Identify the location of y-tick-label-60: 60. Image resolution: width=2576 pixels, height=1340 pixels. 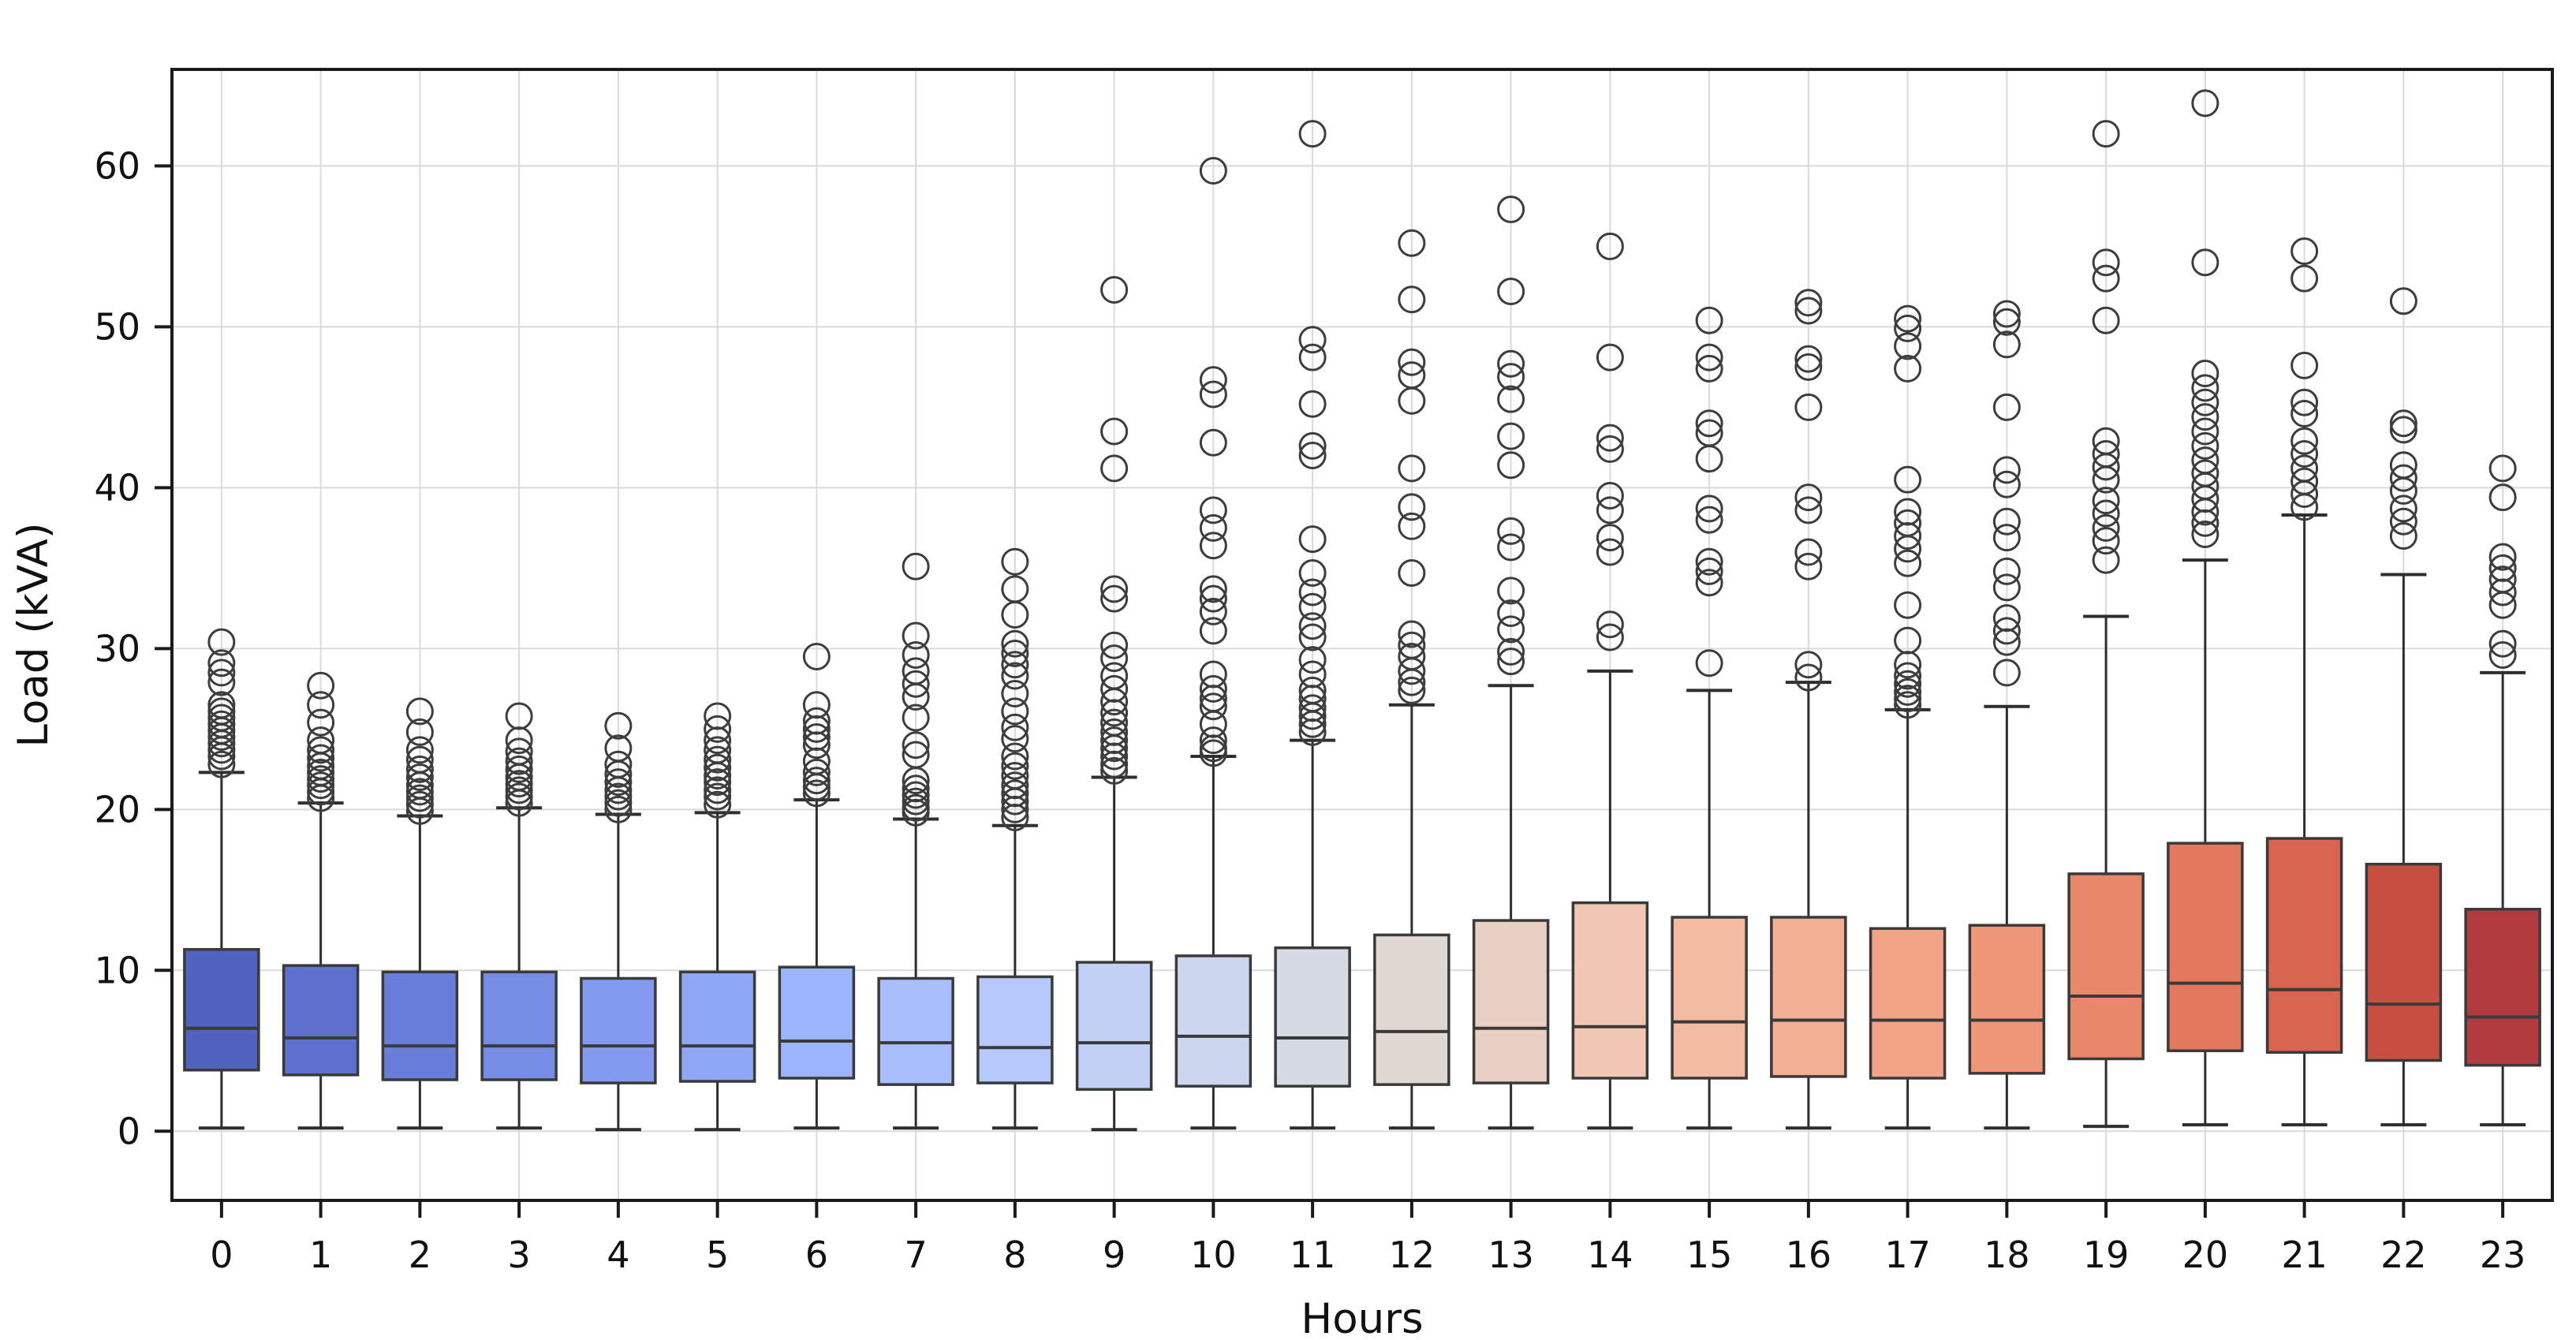
(117, 165).